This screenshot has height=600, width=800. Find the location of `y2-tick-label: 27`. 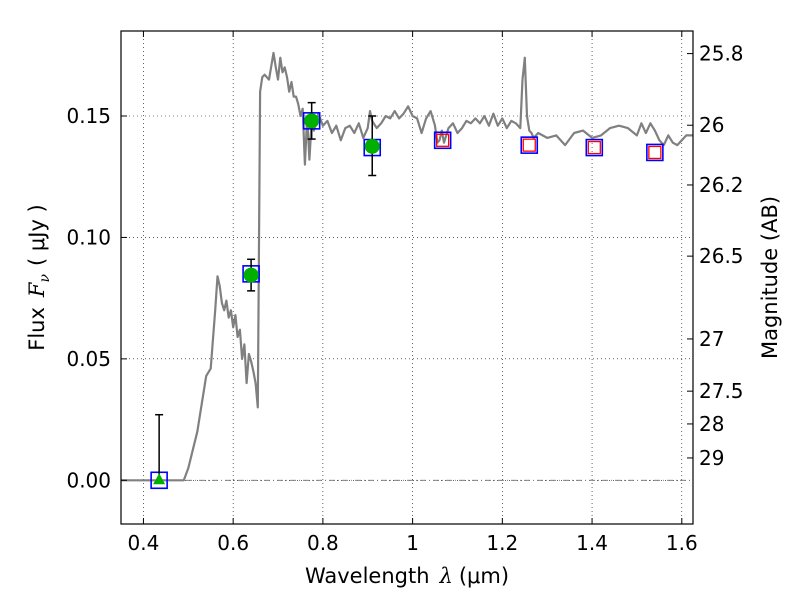

y2-tick-label: 27 is located at coordinates (711, 339).